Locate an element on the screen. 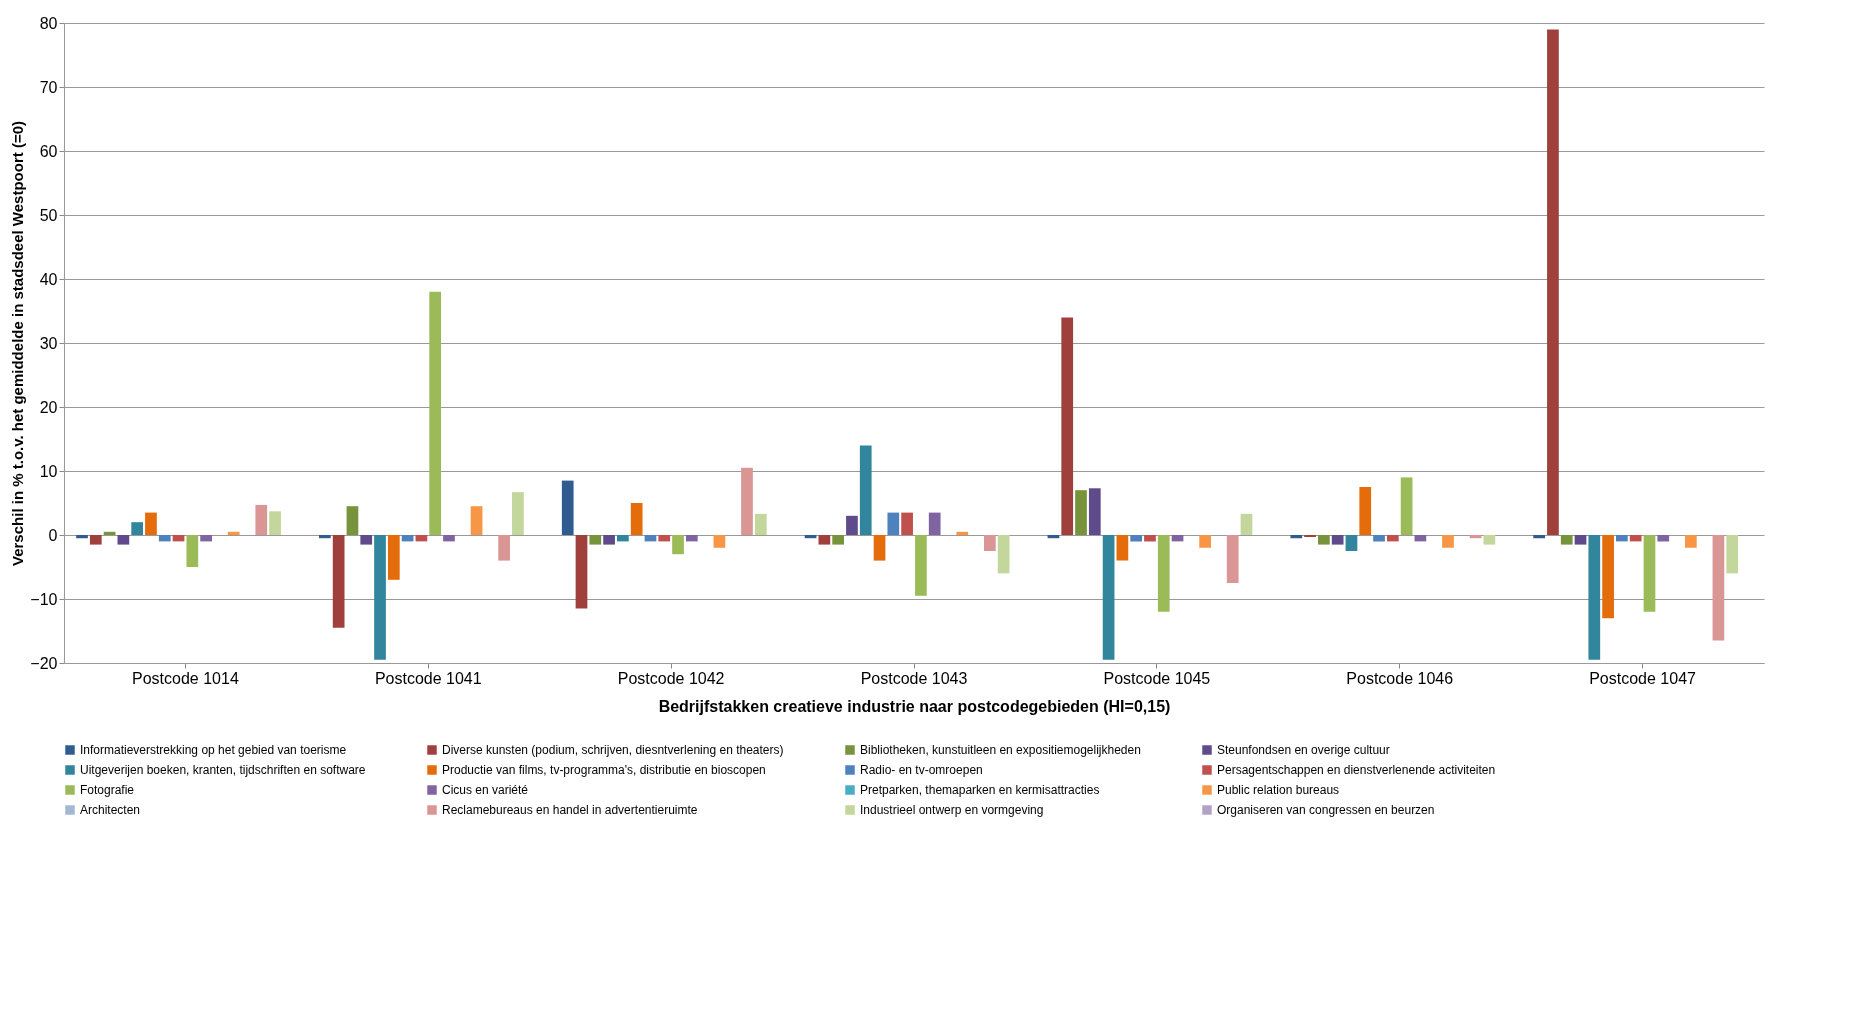 The height and width of the screenshot is (1014, 1861). x-tick-label: Postcode 1045 is located at coordinates (1157, 678).